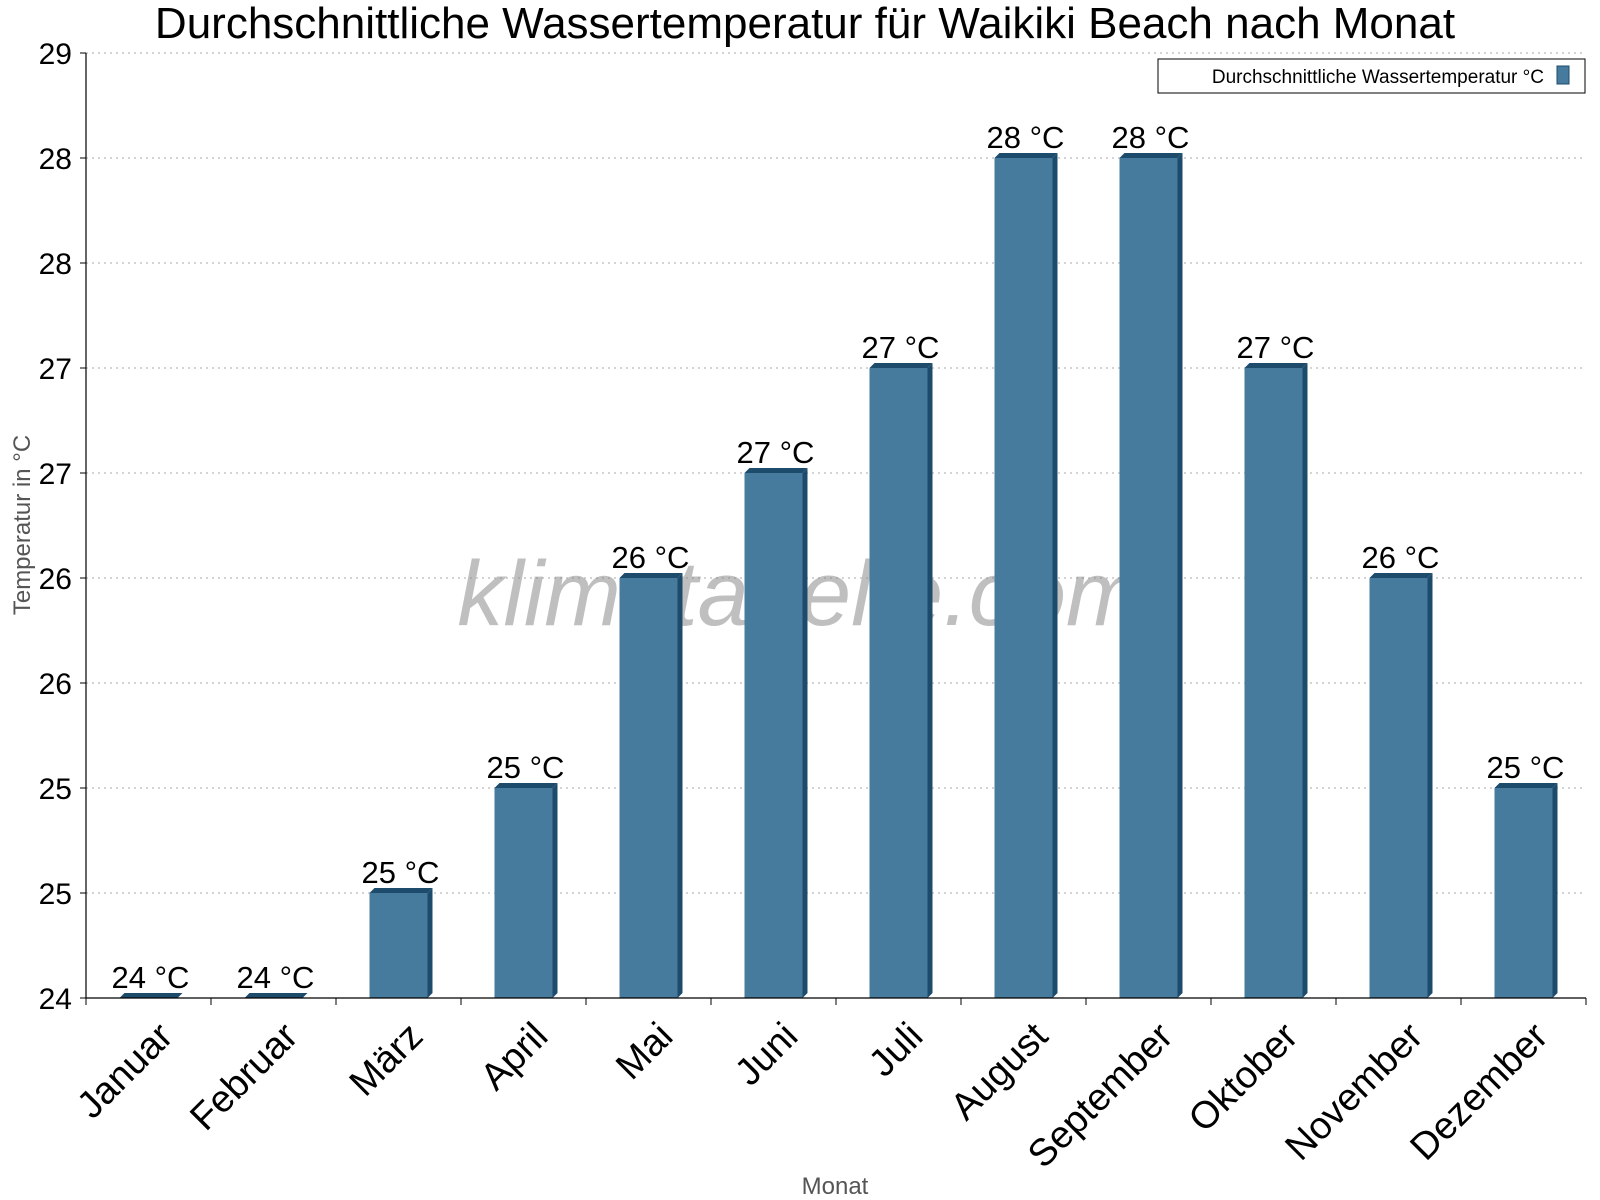 Image resolution: width=1600 pixels, height=1200 pixels. I want to click on x-tick-label: Dezember, so click(1480, 1092).